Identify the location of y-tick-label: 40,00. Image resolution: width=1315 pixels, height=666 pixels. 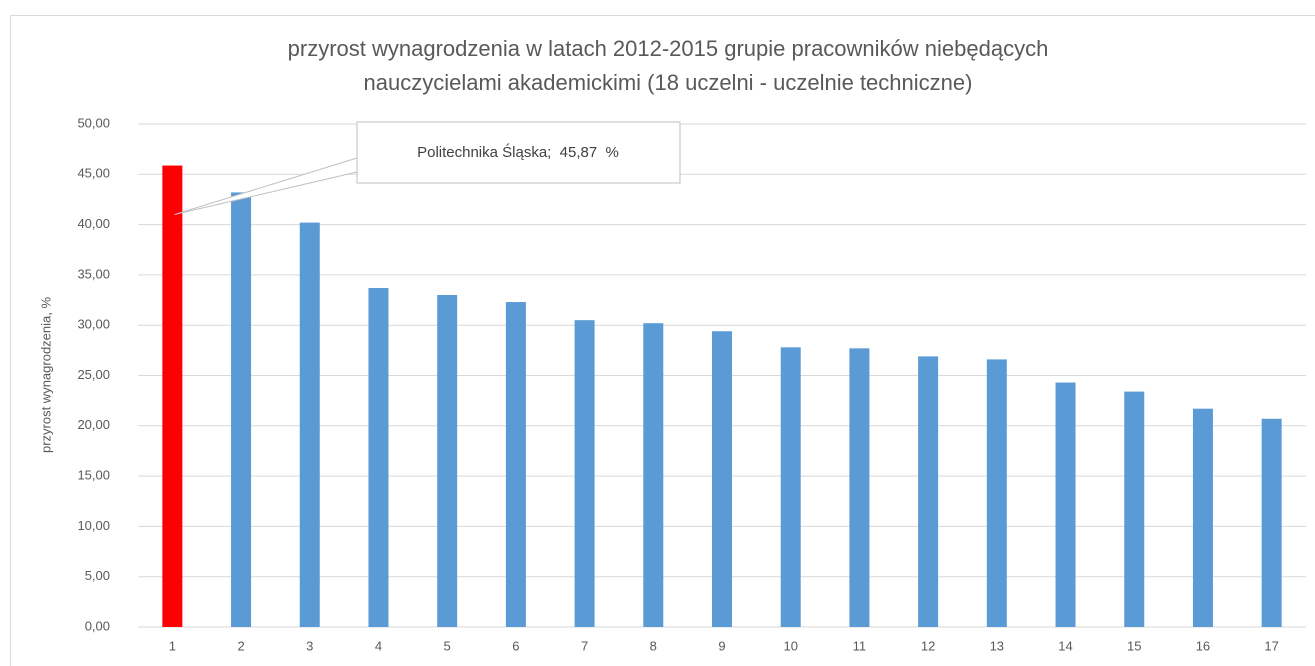
(93, 223).